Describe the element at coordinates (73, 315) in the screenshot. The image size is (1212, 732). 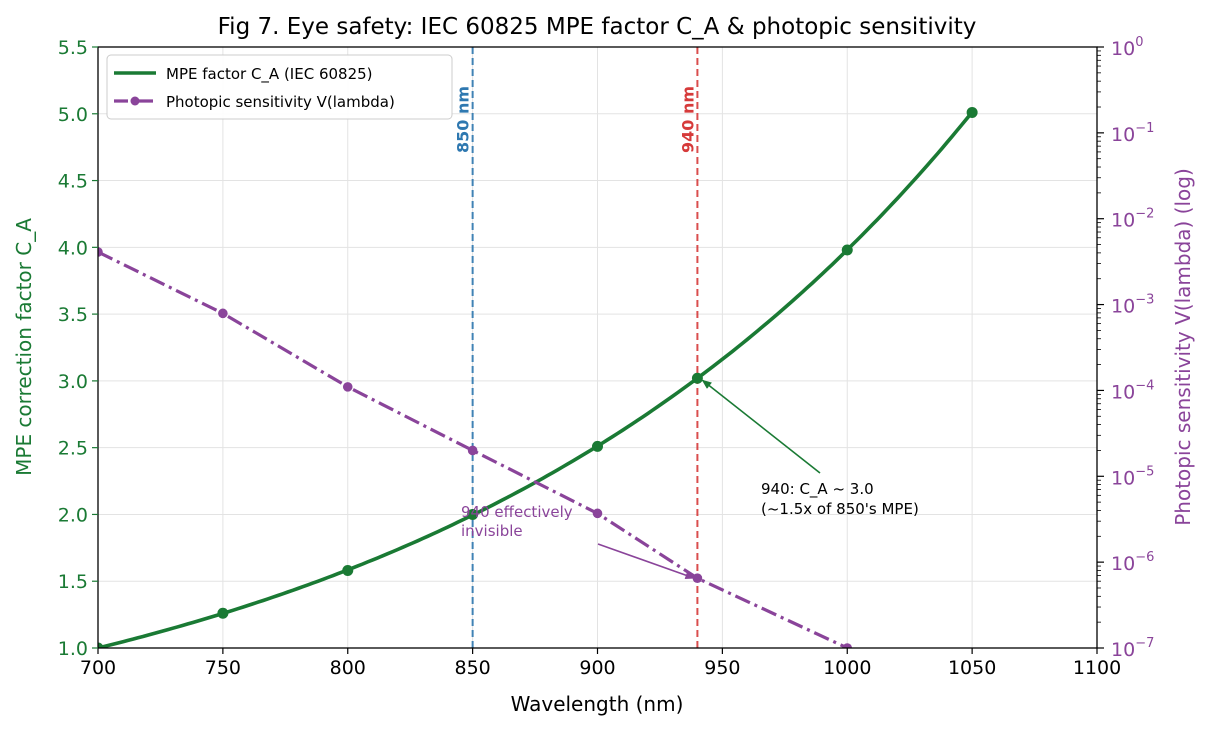
I see `y-left-tick-label: 3.5` at that location.